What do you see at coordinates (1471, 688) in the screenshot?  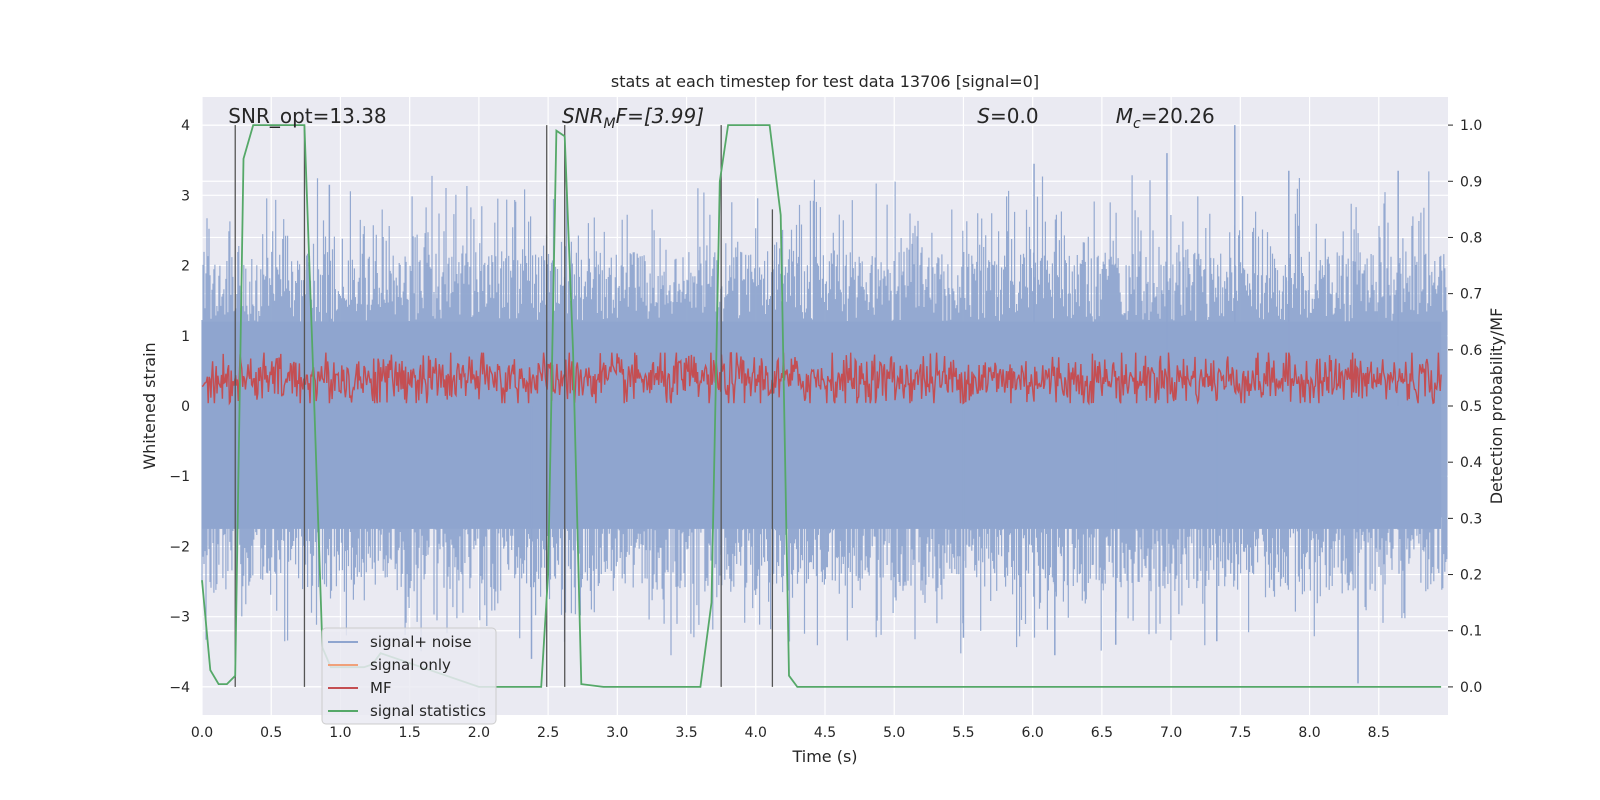 I see `y-tick-label-right: 0.0` at bounding box center [1471, 688].